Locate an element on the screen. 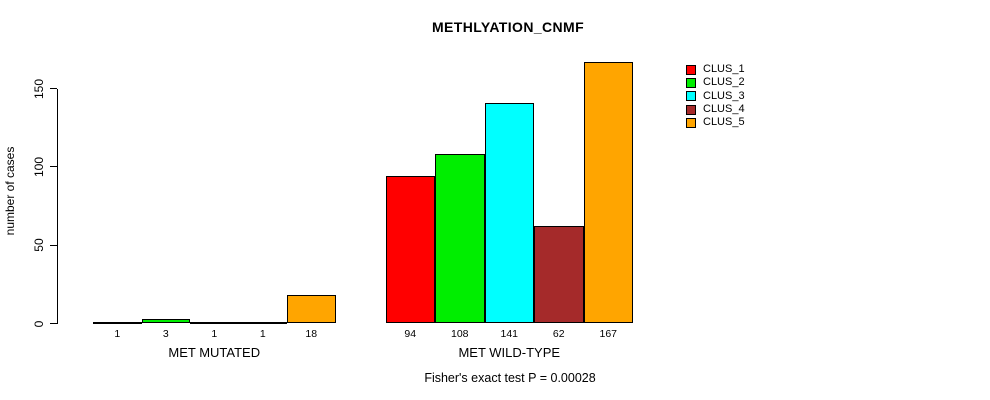 Image resolution: width=990 pixels, height=400 pixels. bar-clus-1-met-mutated is located at coordinates (117, 322).